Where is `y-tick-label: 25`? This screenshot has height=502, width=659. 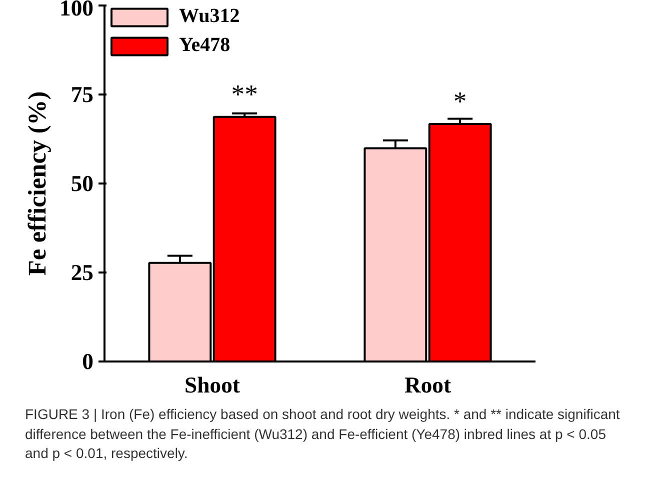 y-tick-label: 25 is located at coordinates (82, 272).